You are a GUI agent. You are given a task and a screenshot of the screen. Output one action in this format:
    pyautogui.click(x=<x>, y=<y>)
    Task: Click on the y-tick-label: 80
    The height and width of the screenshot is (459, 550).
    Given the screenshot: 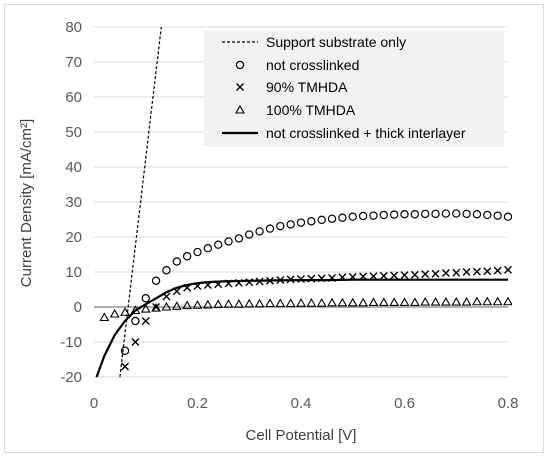 What is the action you would take?
    pyautogui.click(x=73, y=27)
    